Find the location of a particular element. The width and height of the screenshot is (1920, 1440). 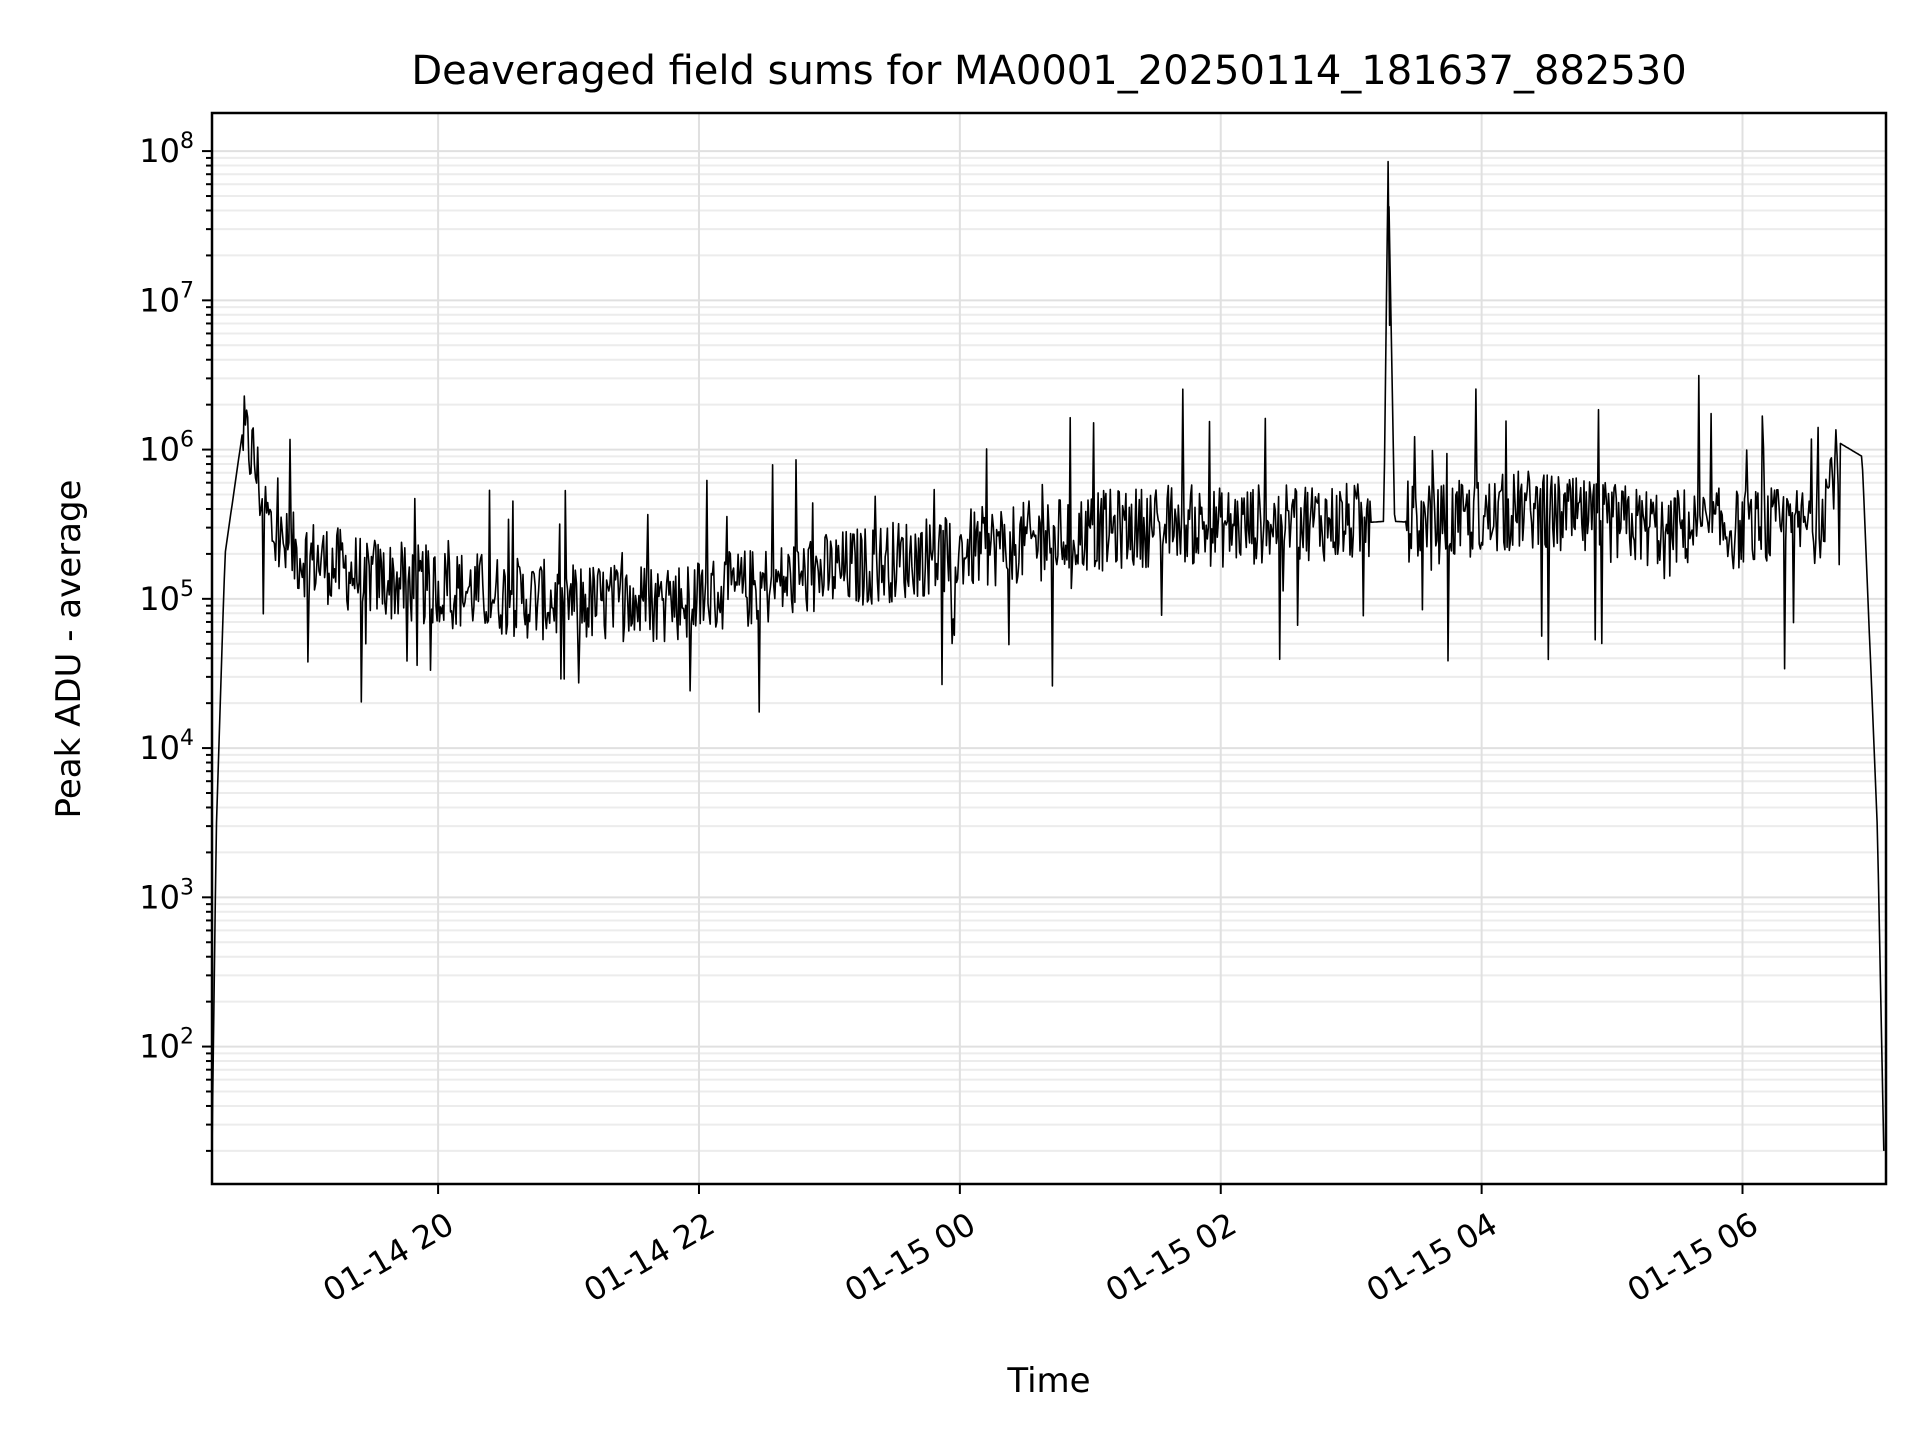

y-tick-label: 107 is located at coordinates (166, 298).